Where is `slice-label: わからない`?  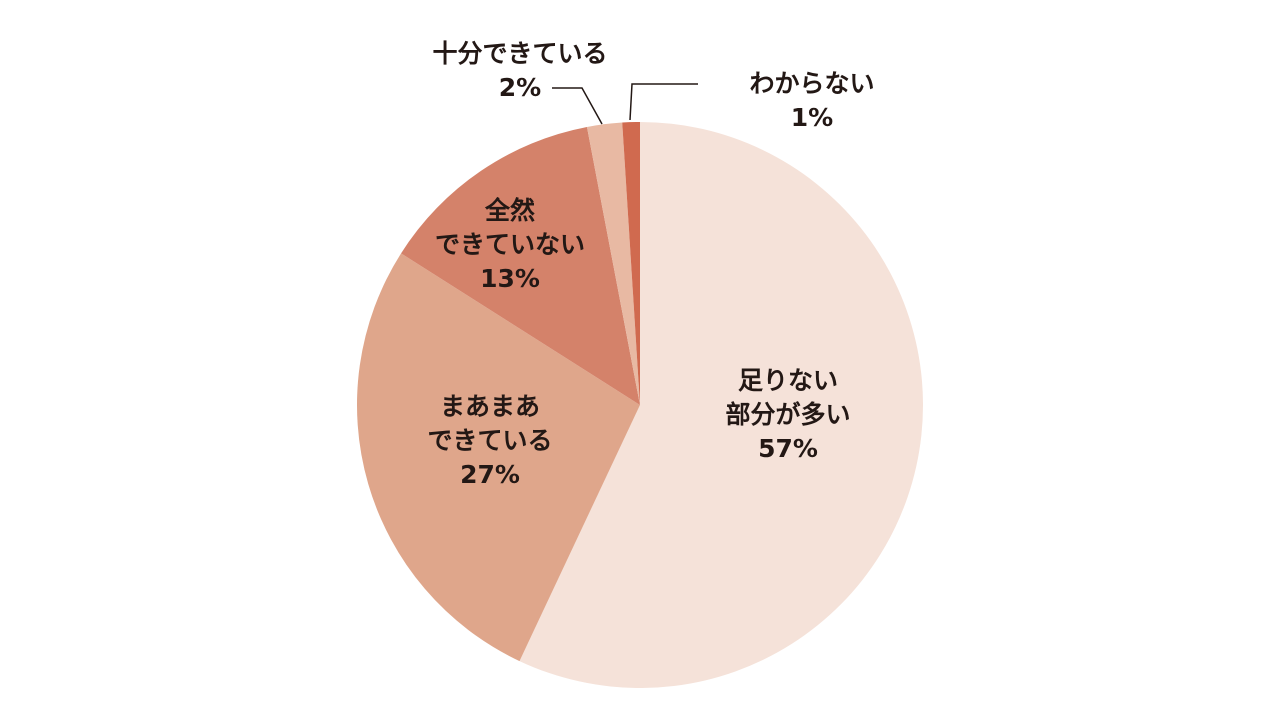 slice-label: わからない is located at coordinates (811, 83).